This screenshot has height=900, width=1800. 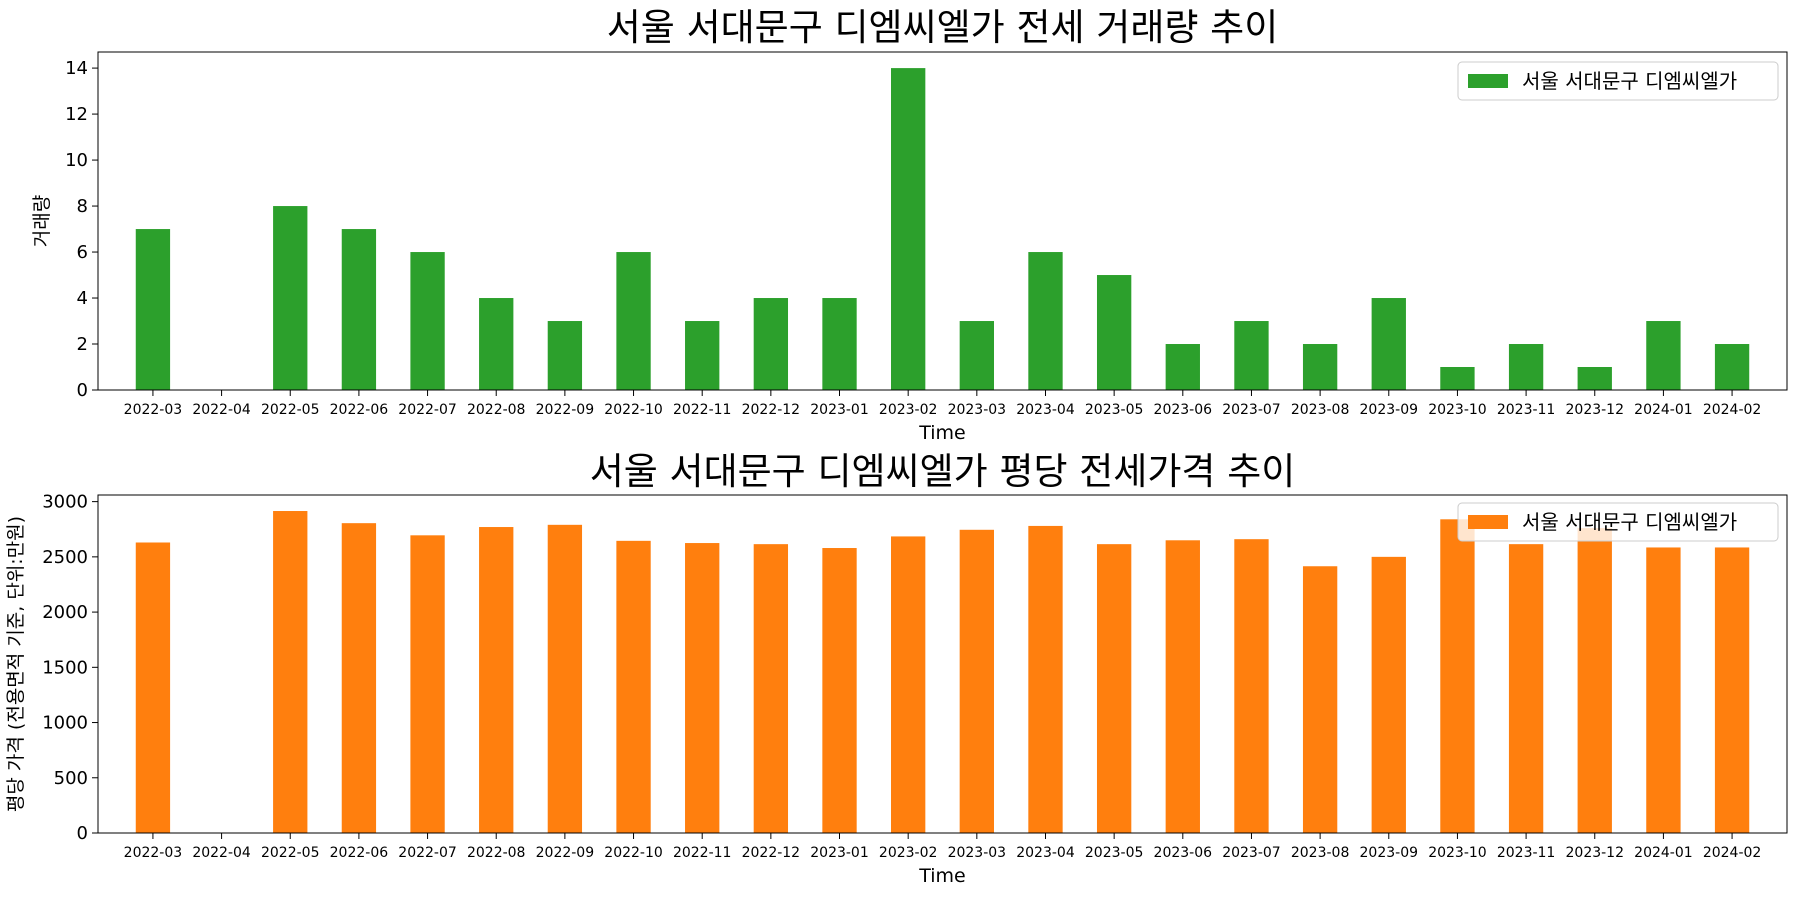 I want to click on x-tick-label: 2023-10, so click(x=1457, y=410).